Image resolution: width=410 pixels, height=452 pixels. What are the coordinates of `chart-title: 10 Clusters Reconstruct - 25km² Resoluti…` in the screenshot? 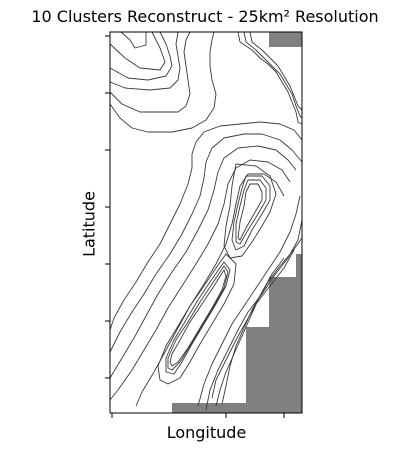 It's located at (205, 16).